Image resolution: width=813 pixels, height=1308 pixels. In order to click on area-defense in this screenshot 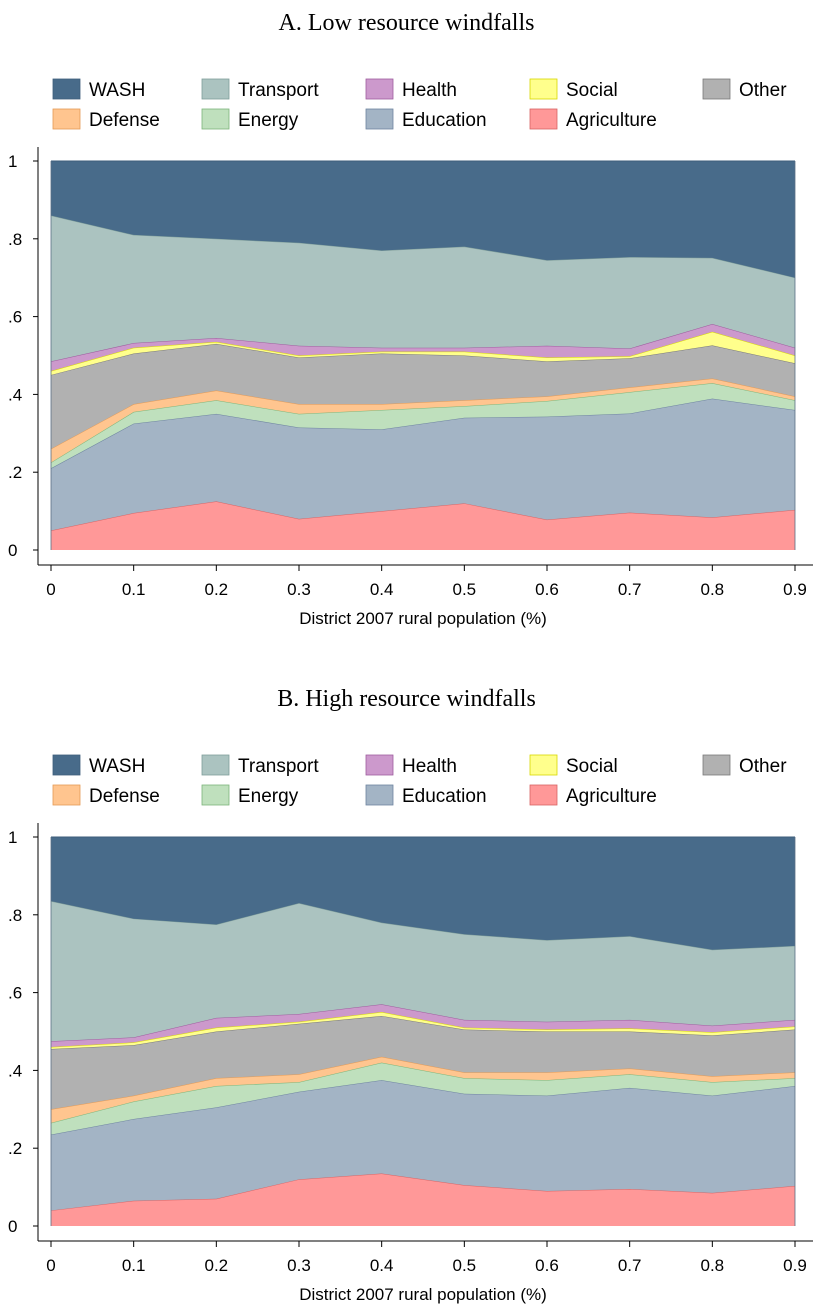, I will do `click(423, 1089)`.